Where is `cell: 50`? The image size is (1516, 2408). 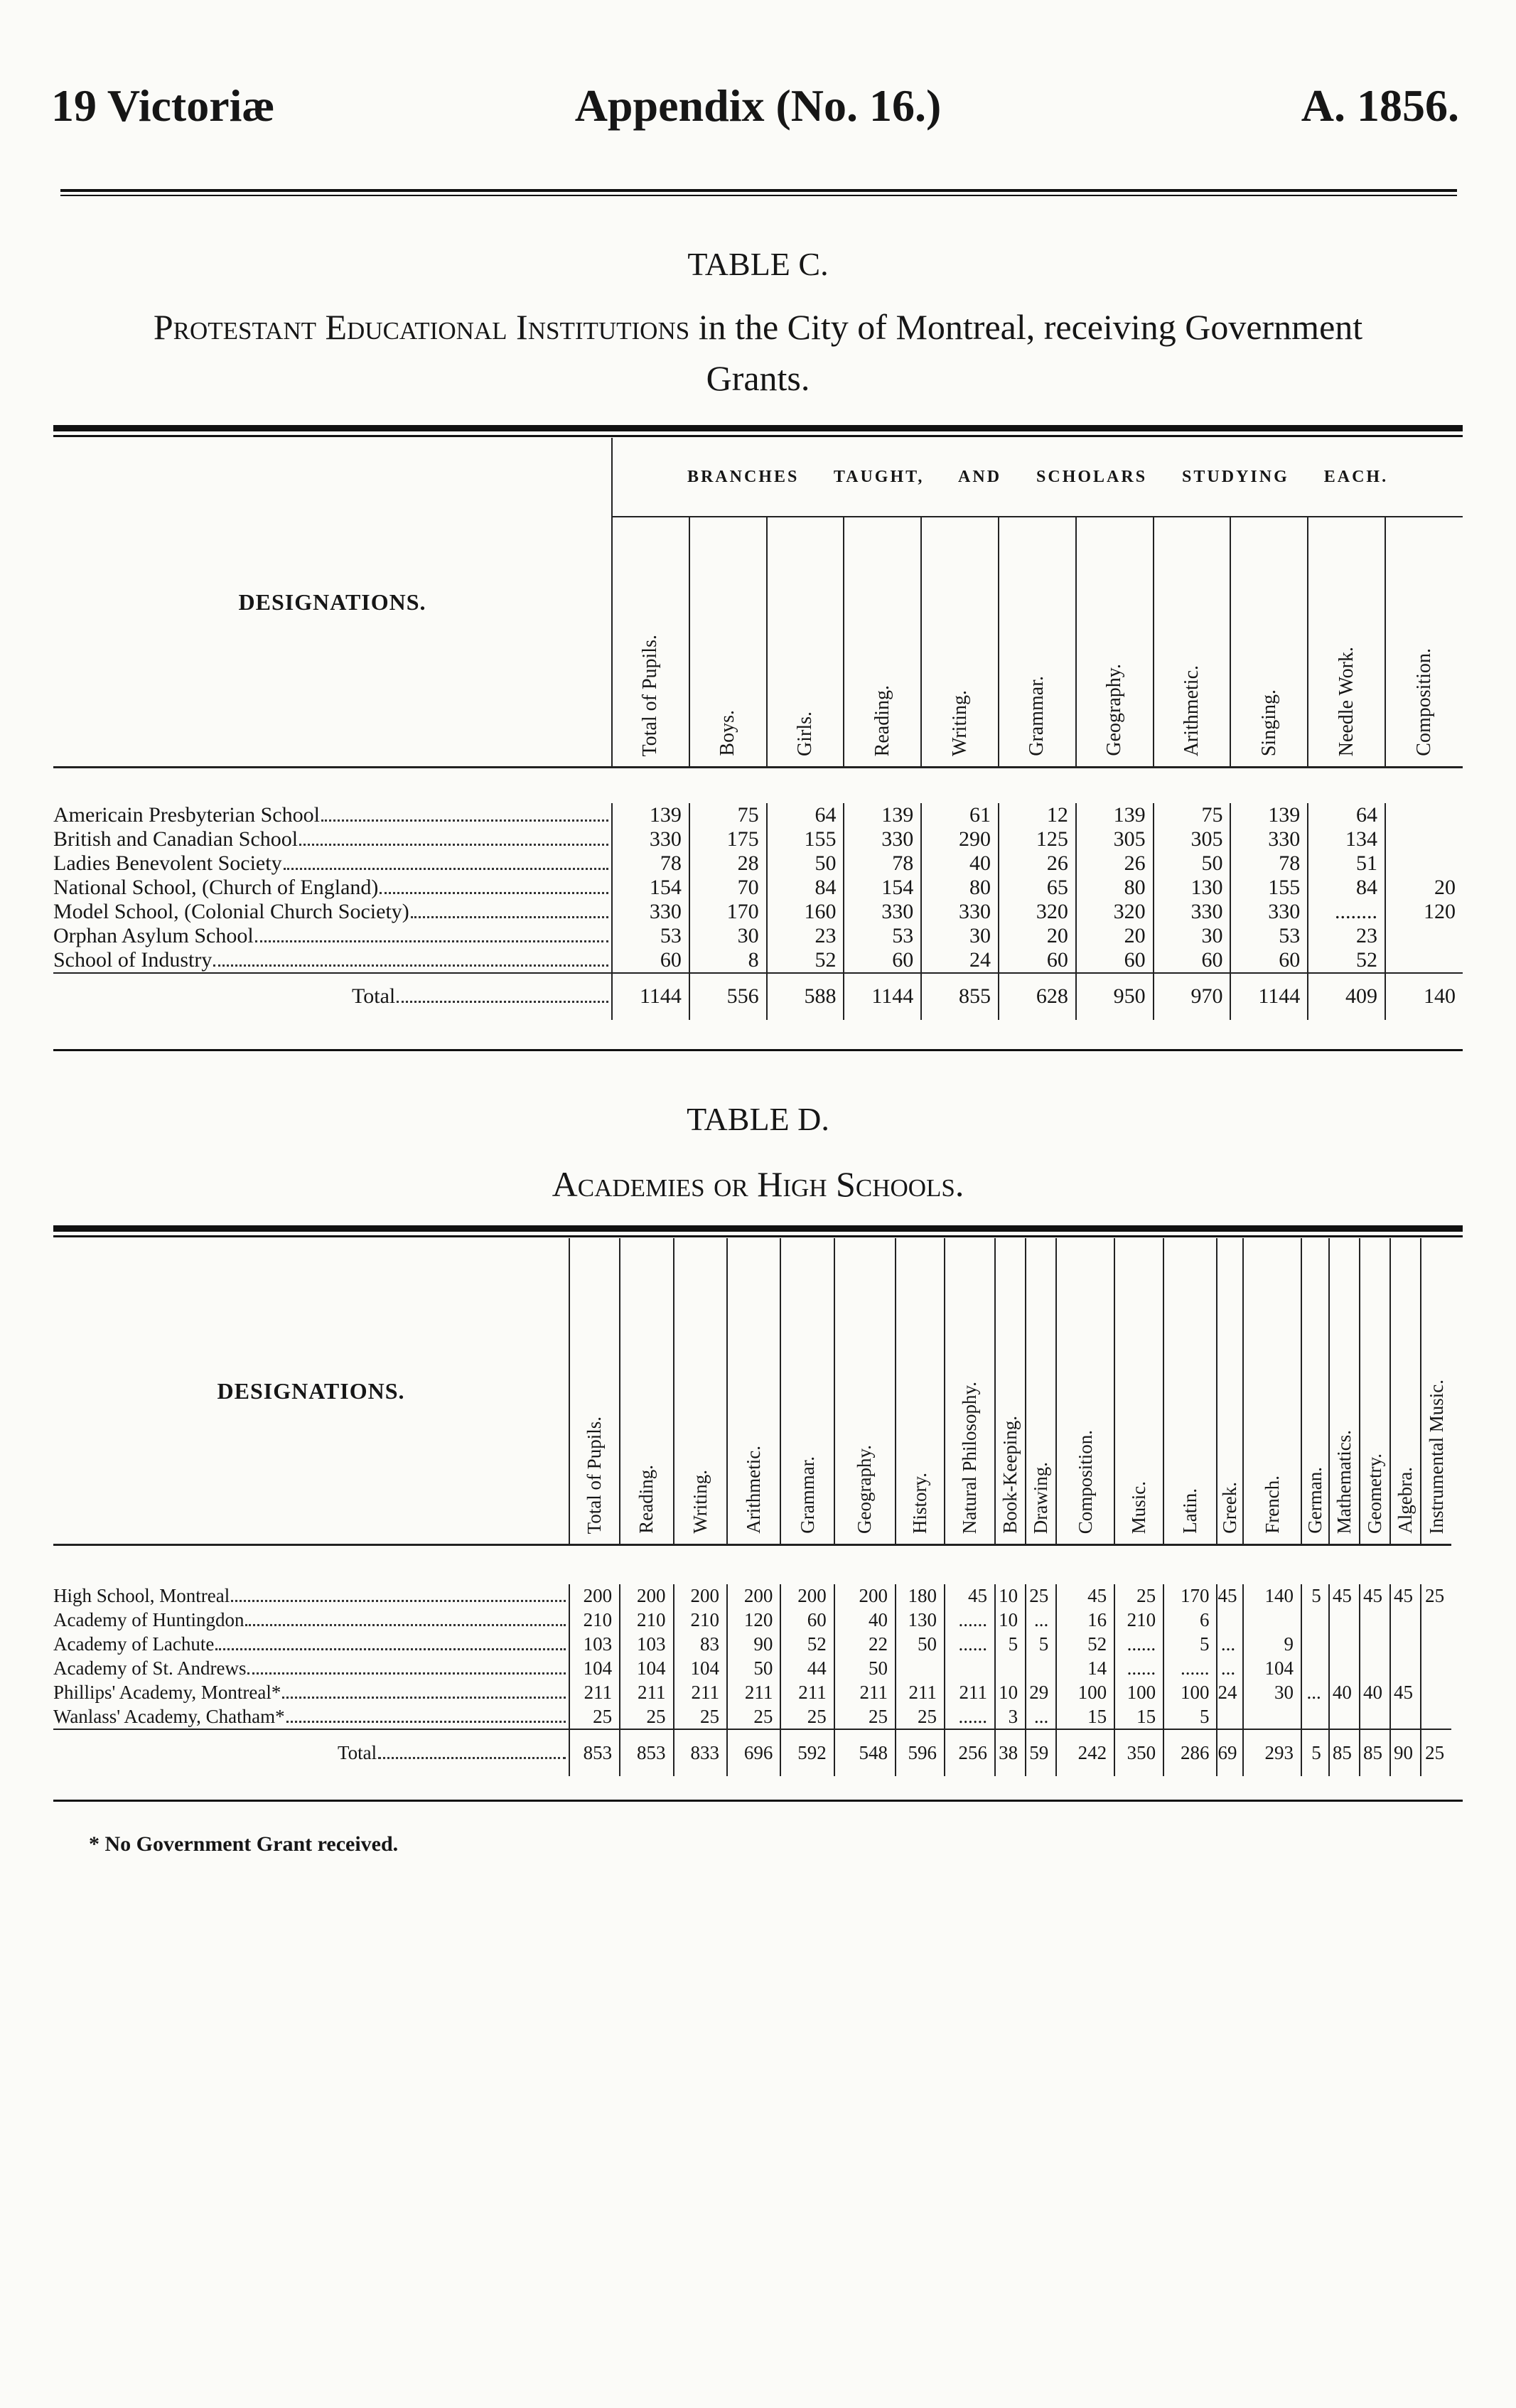 cell: 50 is located at coordinates (1191, 863).